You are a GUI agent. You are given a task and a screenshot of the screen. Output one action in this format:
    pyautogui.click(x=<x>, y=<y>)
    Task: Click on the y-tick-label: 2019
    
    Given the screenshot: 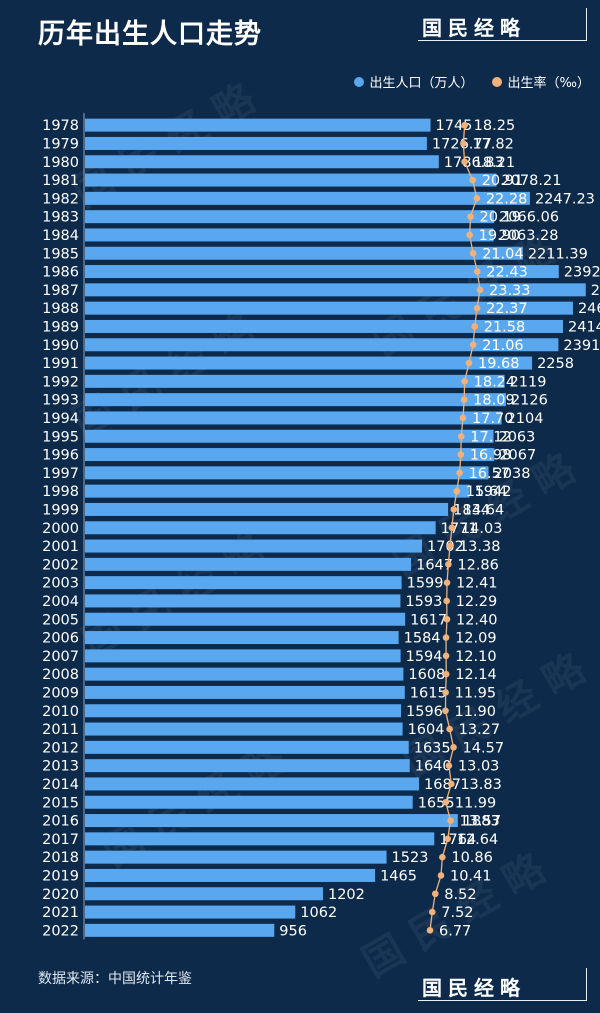 What is the action you would take?
    pyautogui.click(x=60, y=876)
    